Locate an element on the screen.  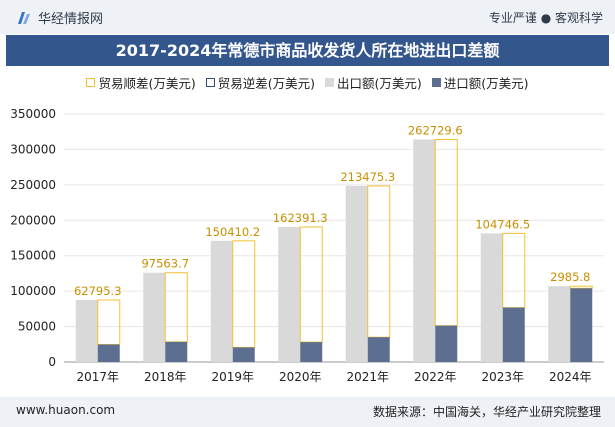
x-tick-label: 2019年 is located at coordinates (232, 377).